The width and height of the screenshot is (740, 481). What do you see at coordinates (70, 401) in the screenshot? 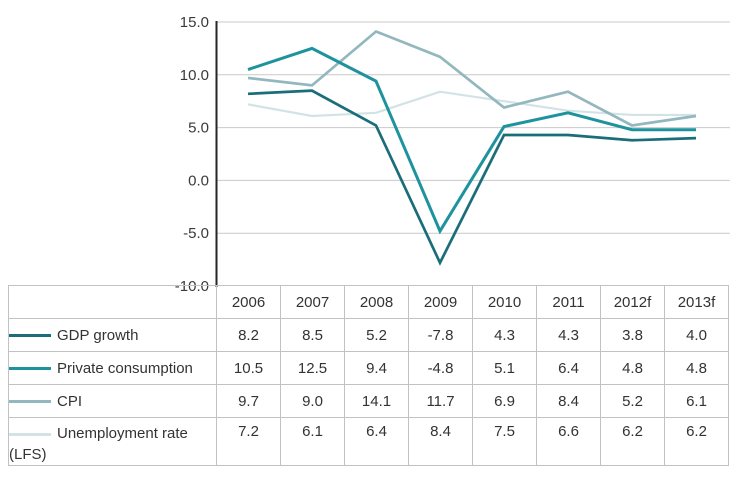
I see `series-label: CPI` at bounding box center [70, 401].